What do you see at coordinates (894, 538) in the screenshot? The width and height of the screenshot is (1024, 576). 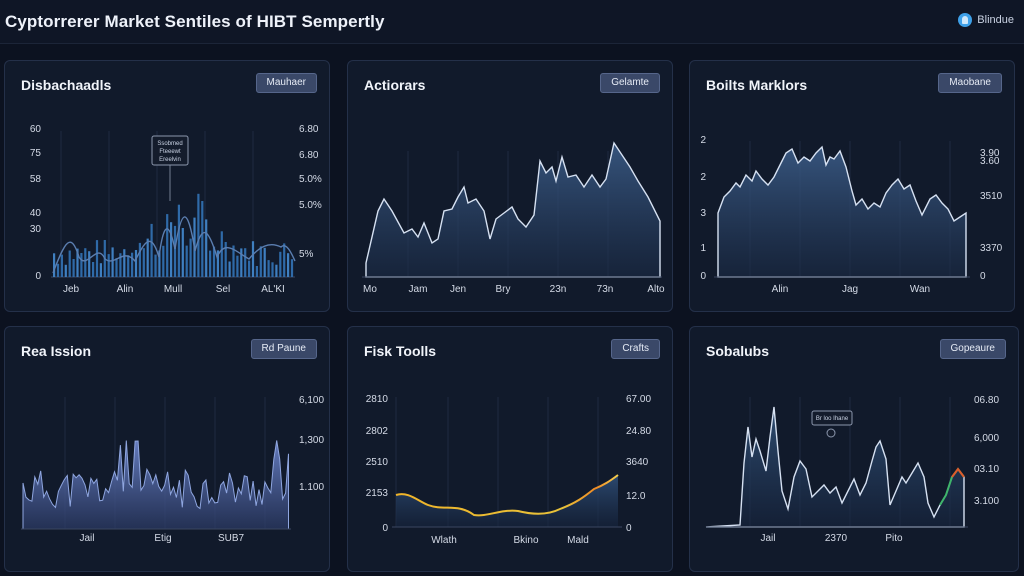 I see `x-tick: Pito` at bounding box center [894, 538].